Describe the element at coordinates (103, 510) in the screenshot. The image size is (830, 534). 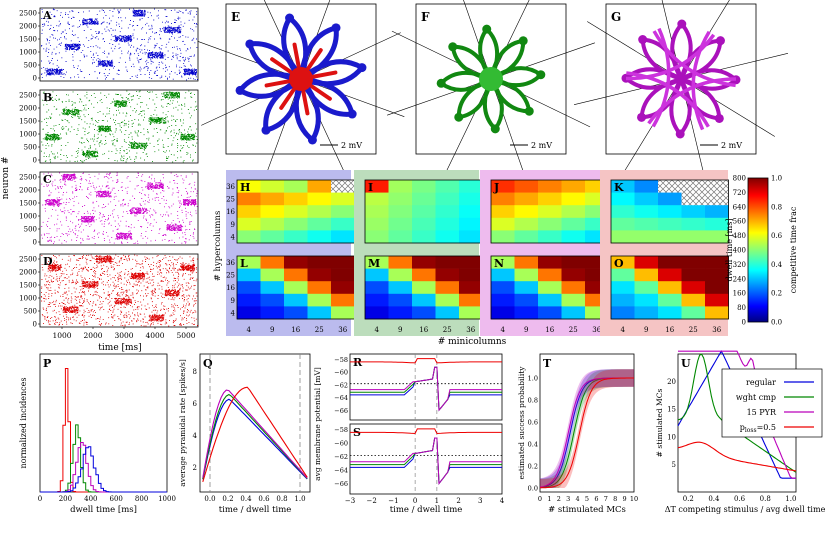
I see `panel-p-xlabel: dwell time [ms]` at that location.